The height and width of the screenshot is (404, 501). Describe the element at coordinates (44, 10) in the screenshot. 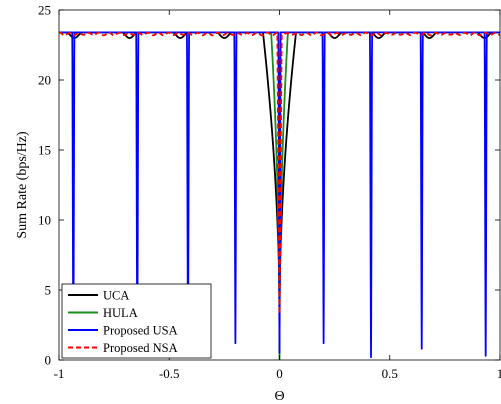

I see `y-tick-label: 25` at that location.